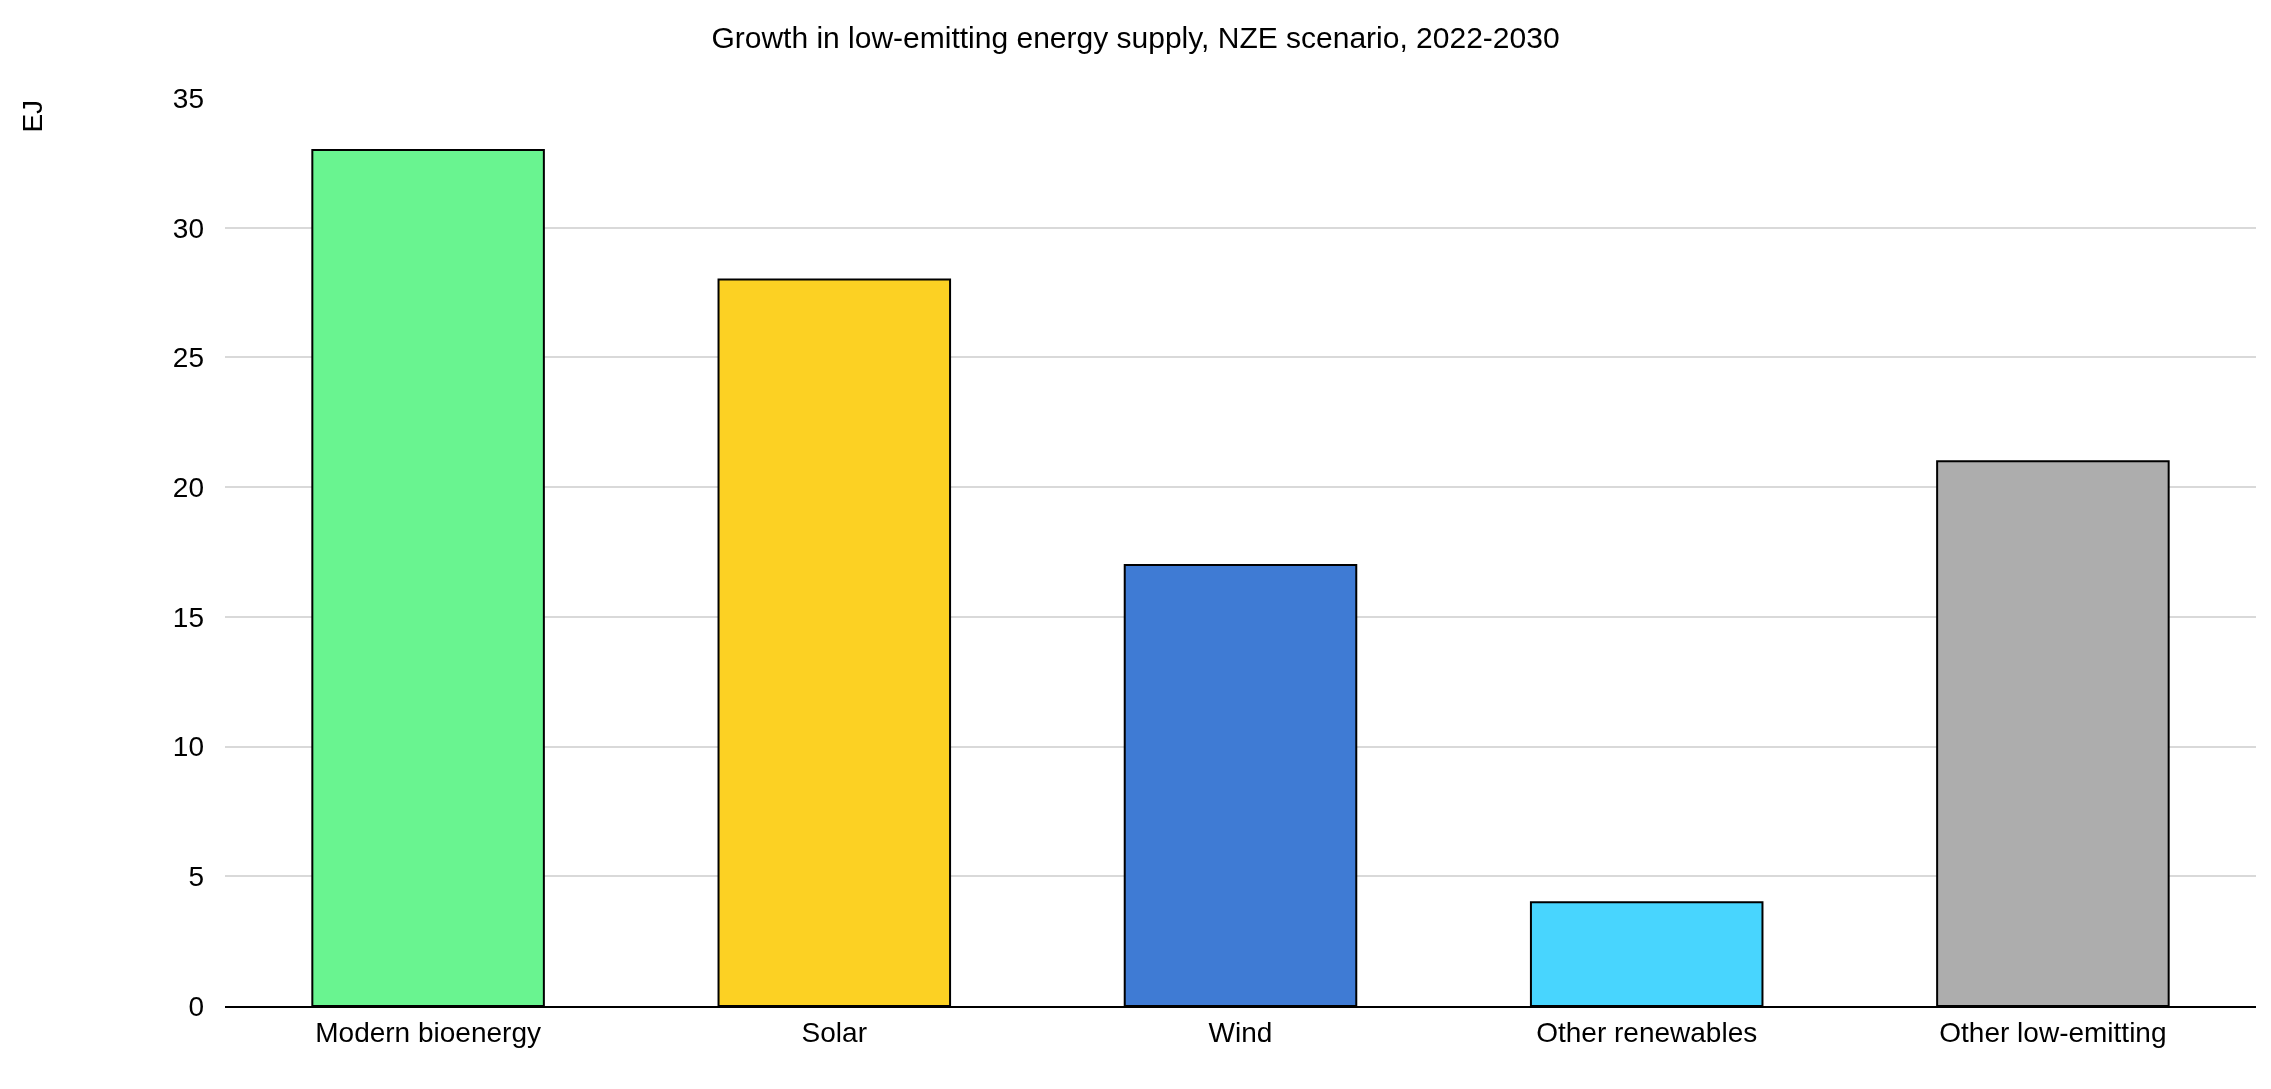  I want to click on y-tick-label: 15, so click(188, 617).